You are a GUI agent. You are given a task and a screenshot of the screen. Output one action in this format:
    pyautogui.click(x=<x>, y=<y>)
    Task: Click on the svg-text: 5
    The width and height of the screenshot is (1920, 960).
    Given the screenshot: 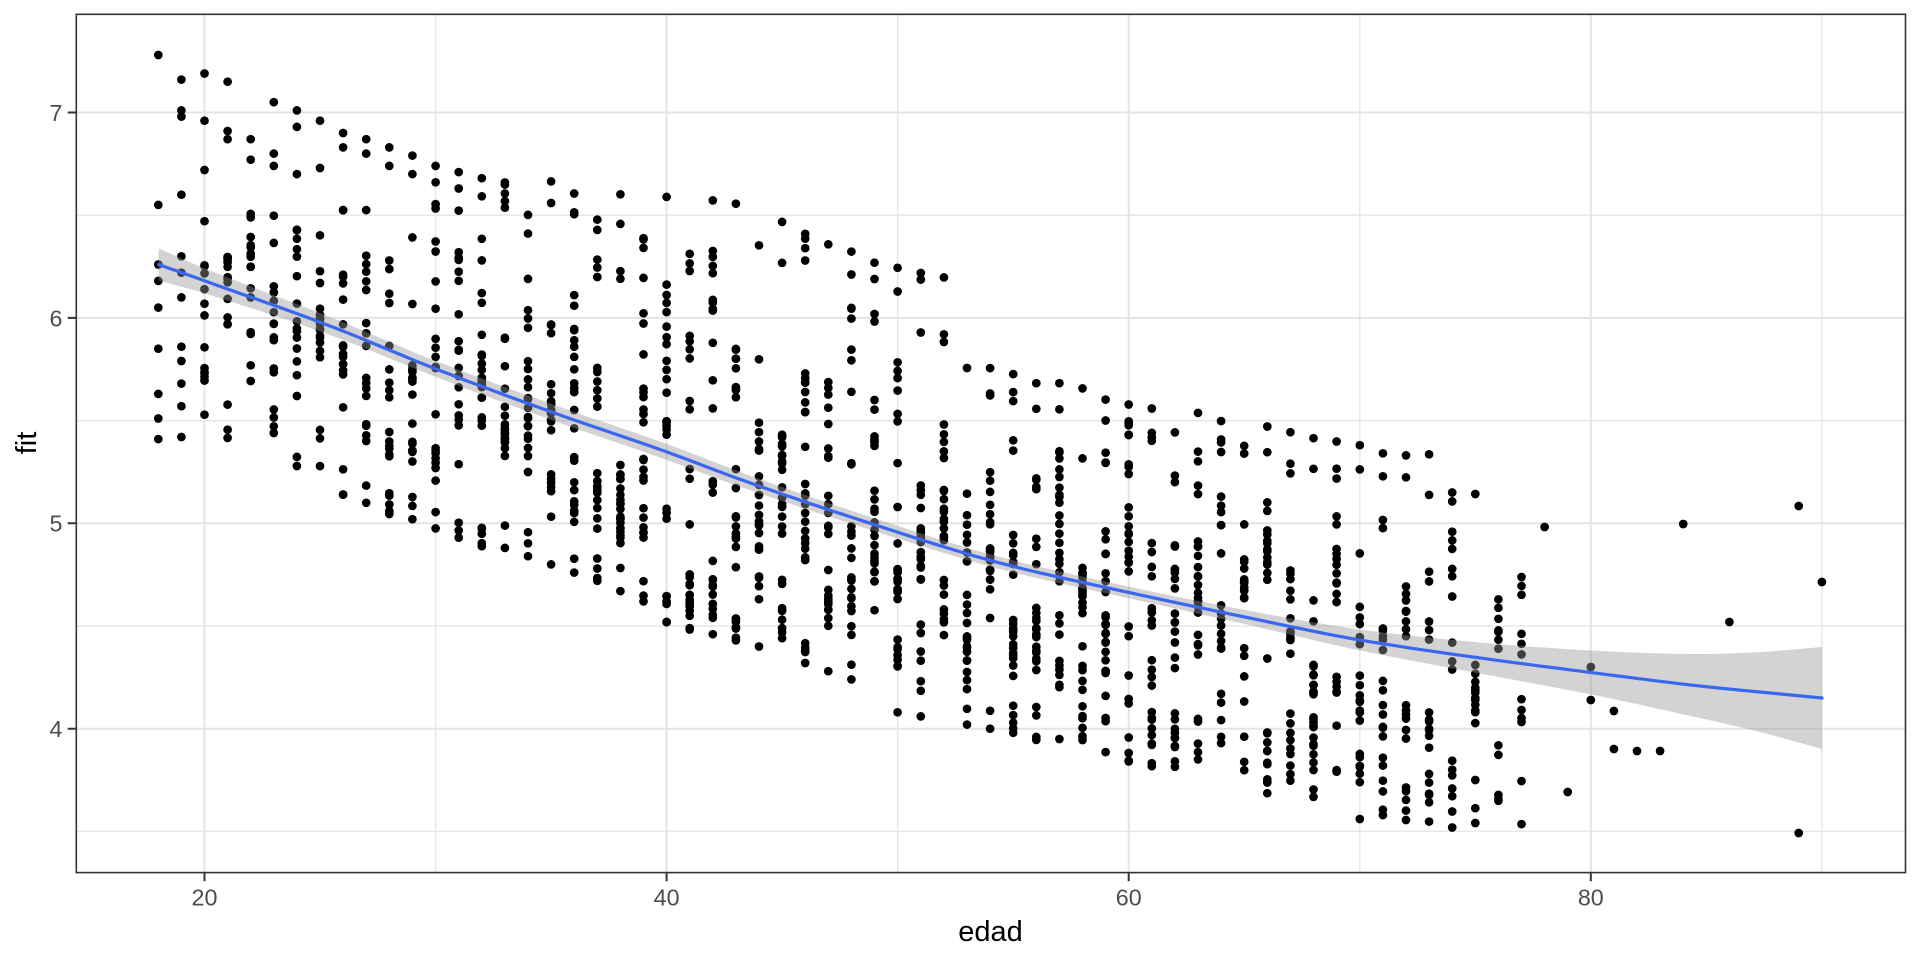 What is the action you would take?
    pyautogui.click(x=56, y=524)
    